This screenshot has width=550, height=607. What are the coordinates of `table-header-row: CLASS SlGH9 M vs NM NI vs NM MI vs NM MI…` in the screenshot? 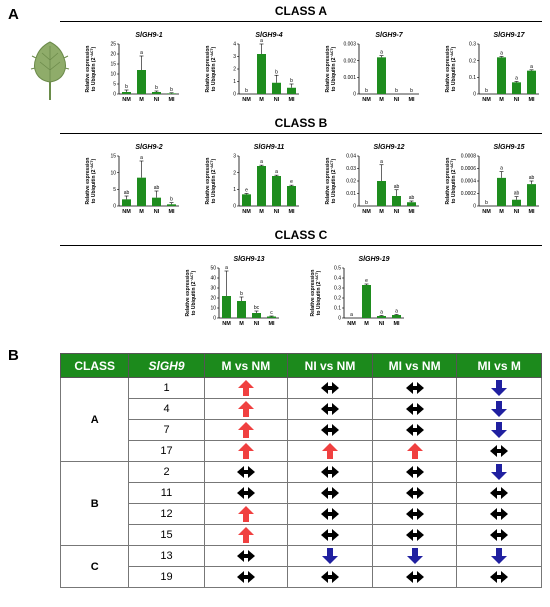 It's located at (300, 365).